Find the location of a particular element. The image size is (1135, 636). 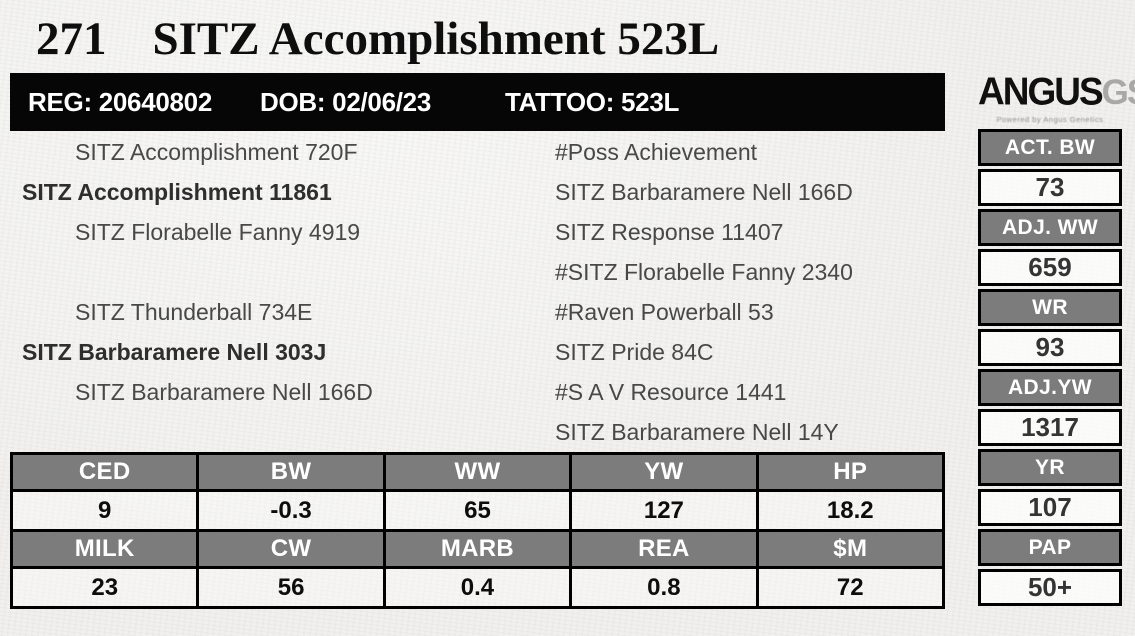

epd-value-cell: 23 is located at coordinates (104, 587).